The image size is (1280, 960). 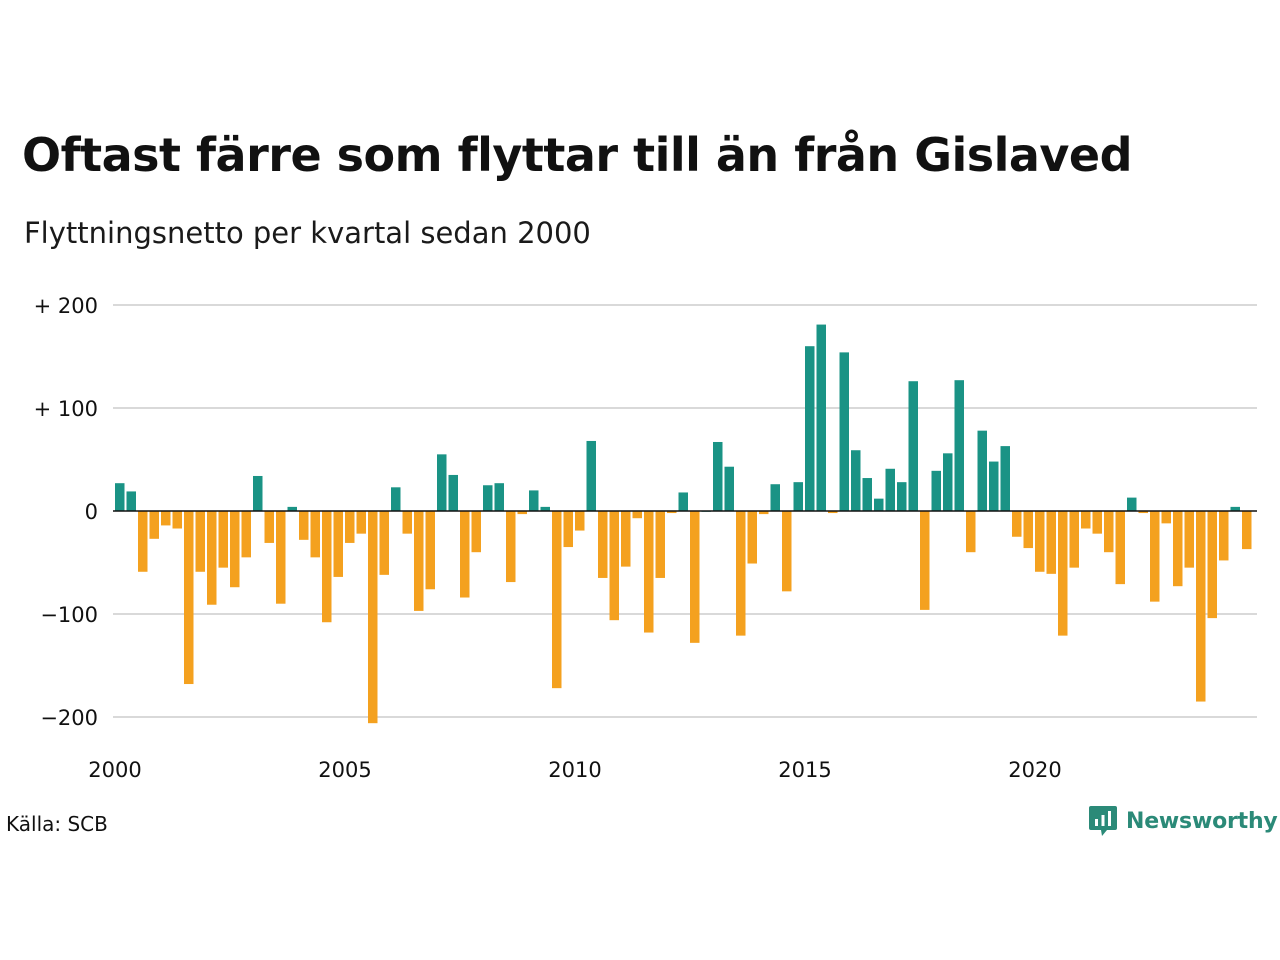 I want to click on y-tick-label: −100, so click(x=69, y=615).